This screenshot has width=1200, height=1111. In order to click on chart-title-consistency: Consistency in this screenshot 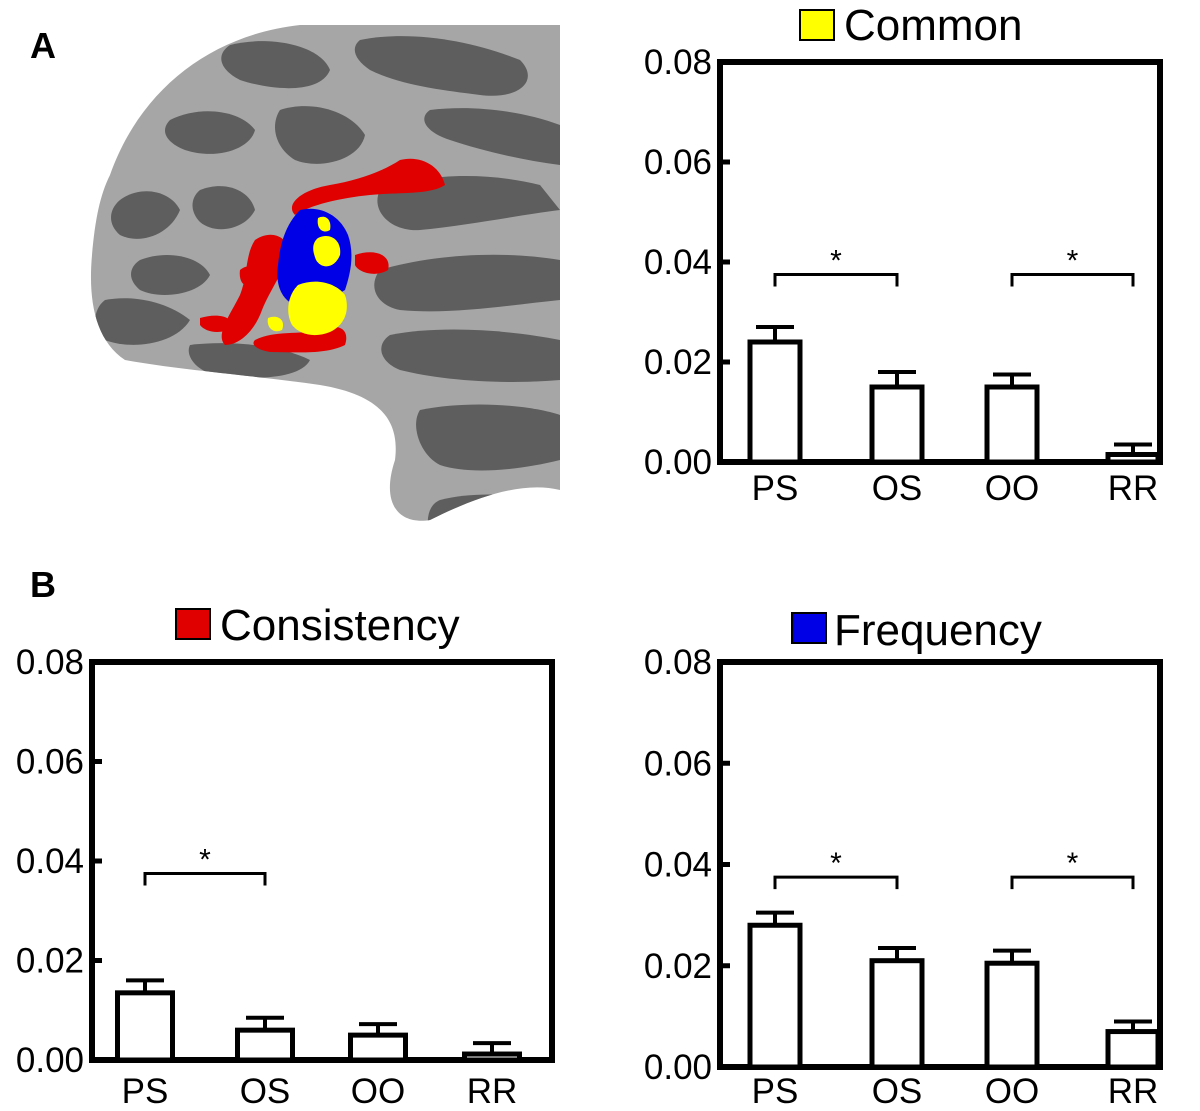, I will do `click(340, 625)`.